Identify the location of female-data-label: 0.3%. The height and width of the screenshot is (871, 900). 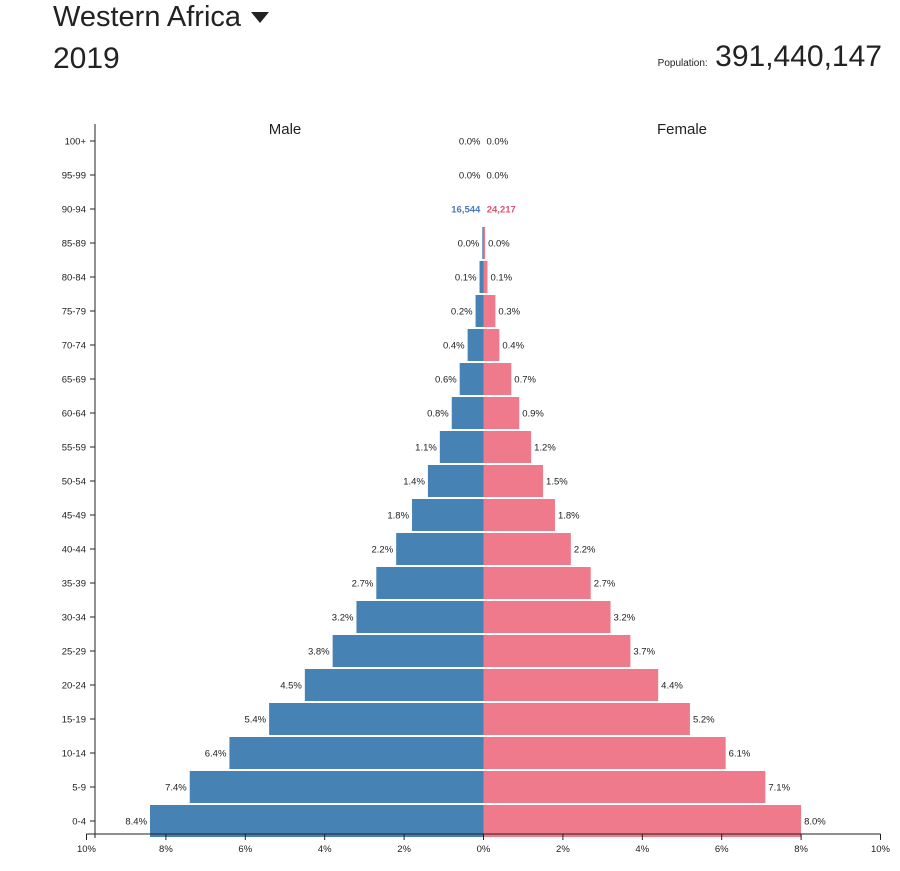
(509, 312).